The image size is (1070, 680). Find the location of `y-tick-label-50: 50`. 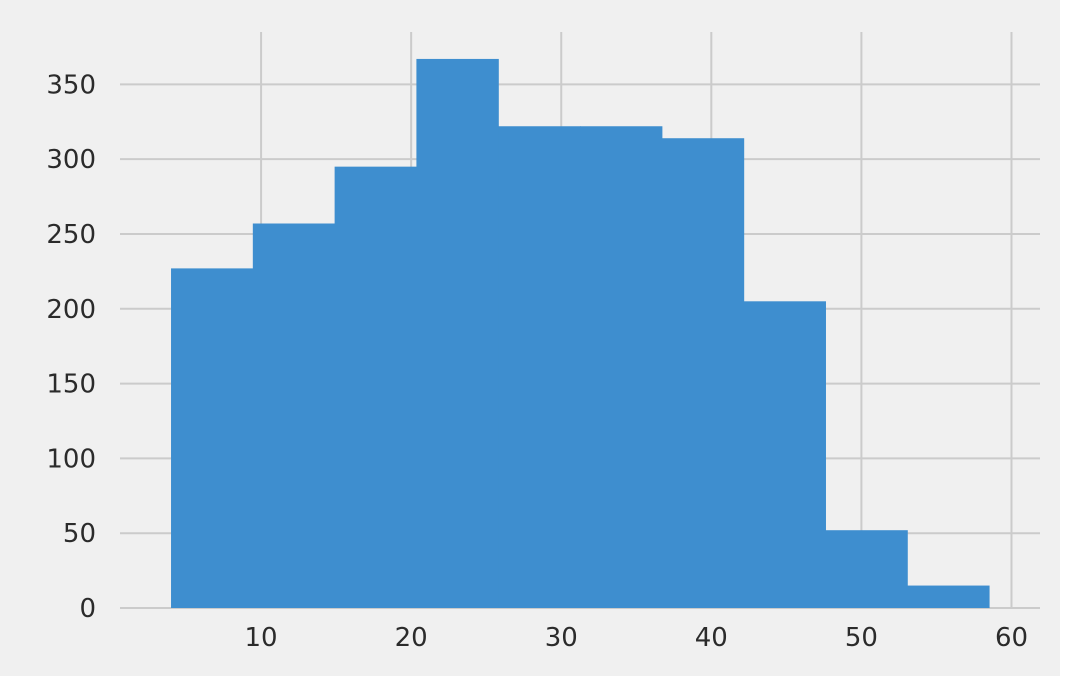

y-tick-label-50: 50 is located at coordinates (79, 534).